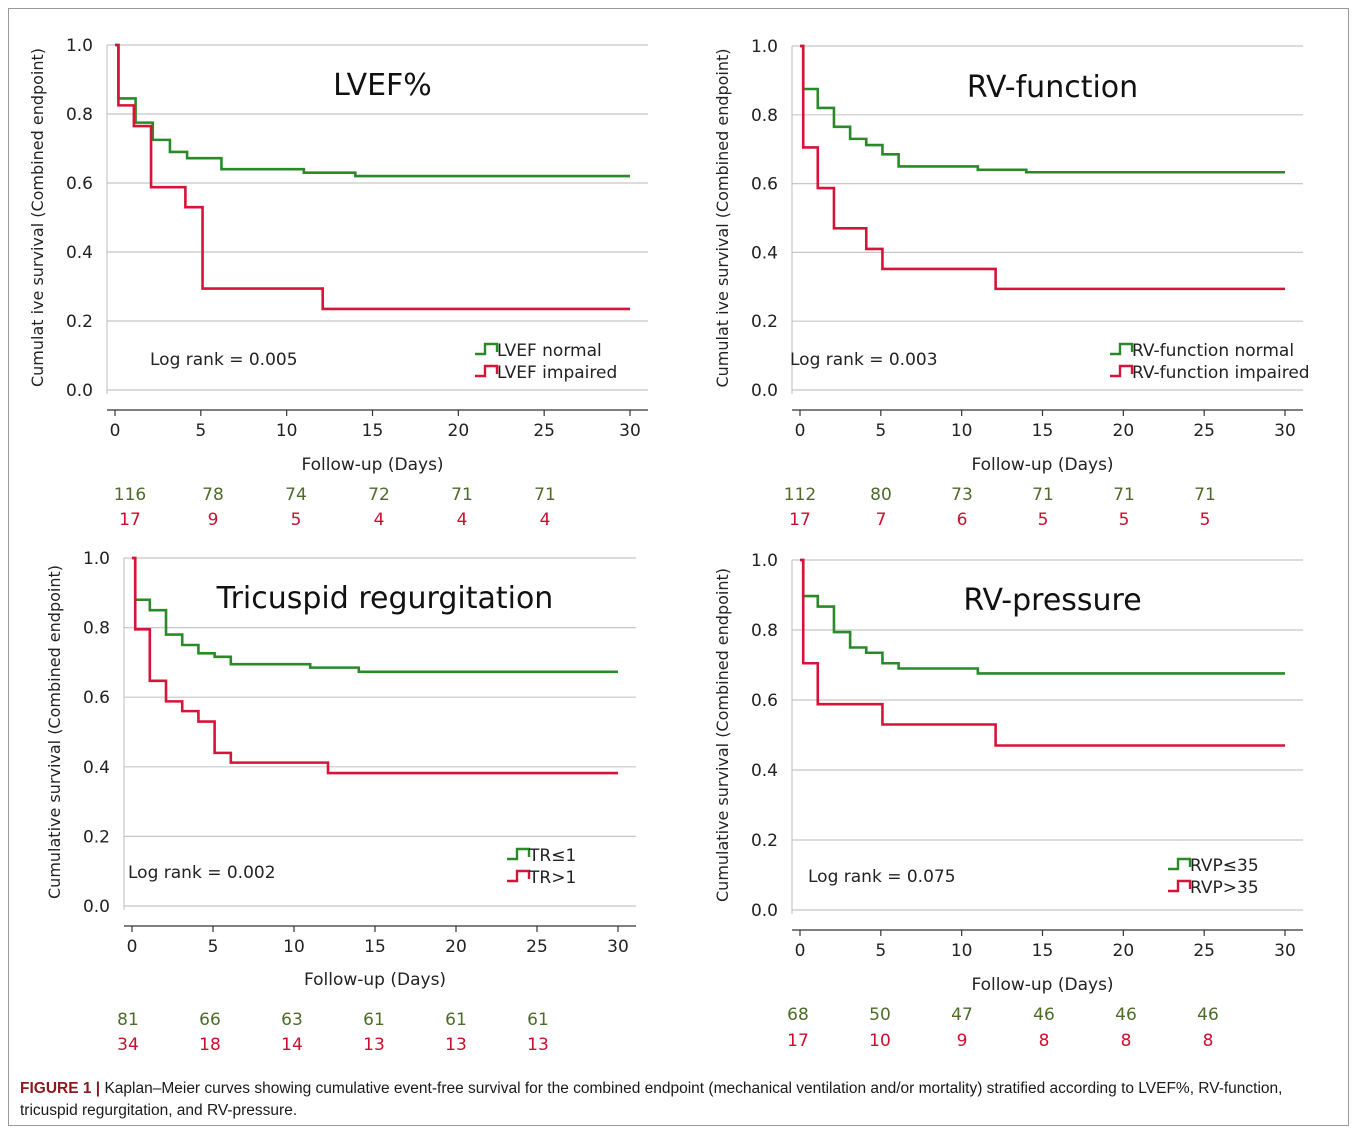  What do you see at coordinates (764, 322) in the screenshot?
I see `y-tick-label: 0.2` at bounding box center [764, 322].